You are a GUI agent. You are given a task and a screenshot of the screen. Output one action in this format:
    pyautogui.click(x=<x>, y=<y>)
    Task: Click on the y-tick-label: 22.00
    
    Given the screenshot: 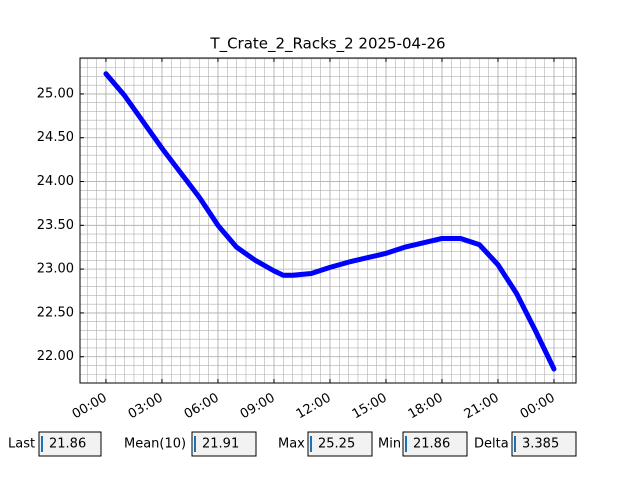 What is the action you would take?
    pyautogui.click(x=55, y=356)
    